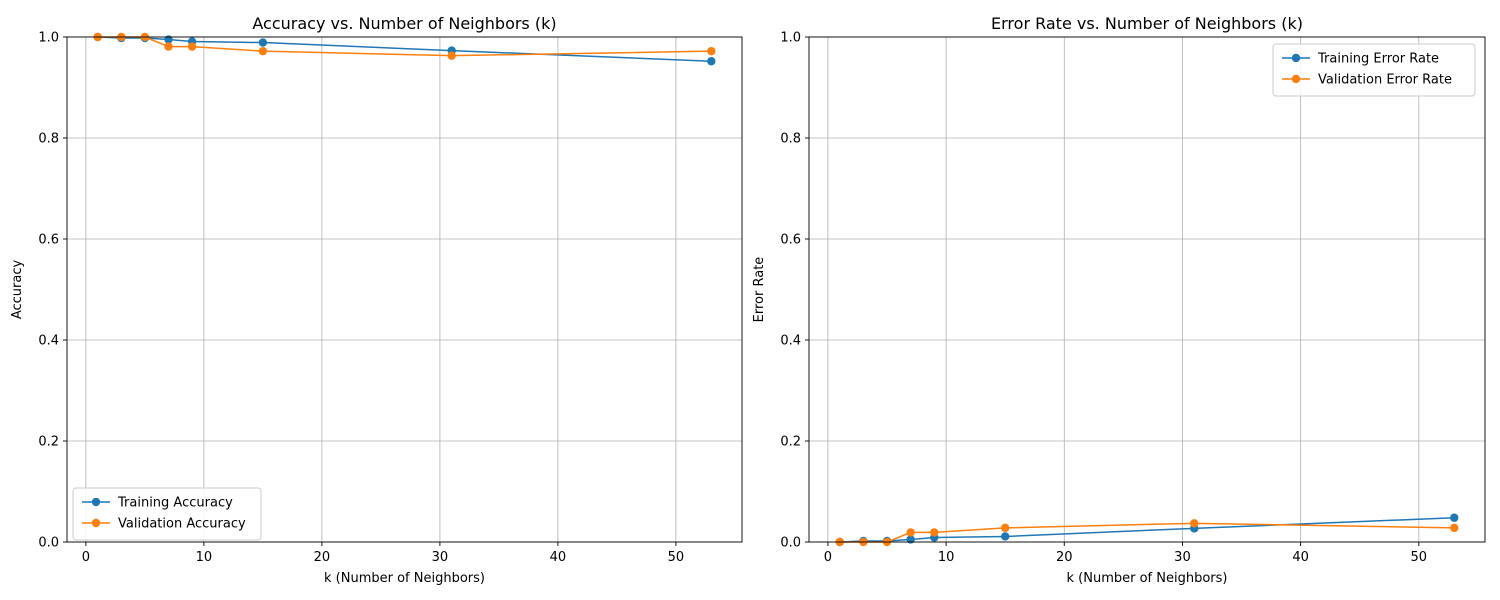 The image size is (1500, 600). I want to click on y-axis-label: Accuracy, so click(17, 290).